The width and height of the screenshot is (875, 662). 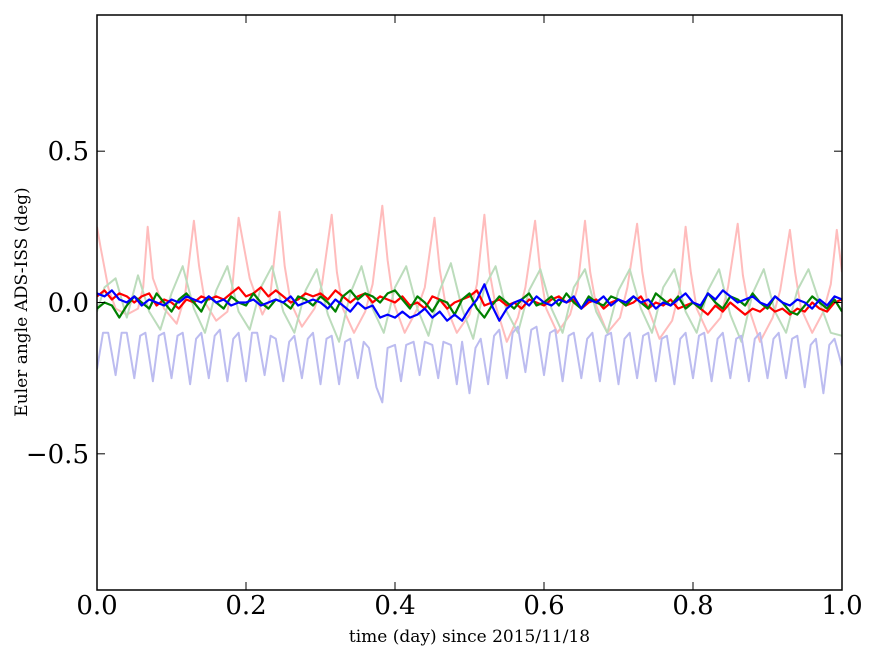 I want to click on x-tick-label: 0.8, so click(x=692, y=606).